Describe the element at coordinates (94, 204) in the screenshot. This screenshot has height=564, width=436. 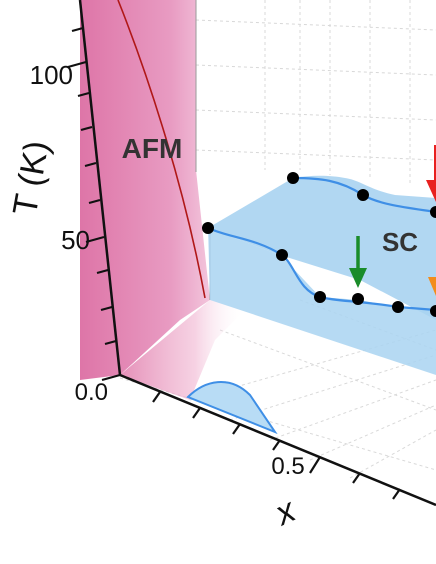
I see `y-axis-ticks` at that location.